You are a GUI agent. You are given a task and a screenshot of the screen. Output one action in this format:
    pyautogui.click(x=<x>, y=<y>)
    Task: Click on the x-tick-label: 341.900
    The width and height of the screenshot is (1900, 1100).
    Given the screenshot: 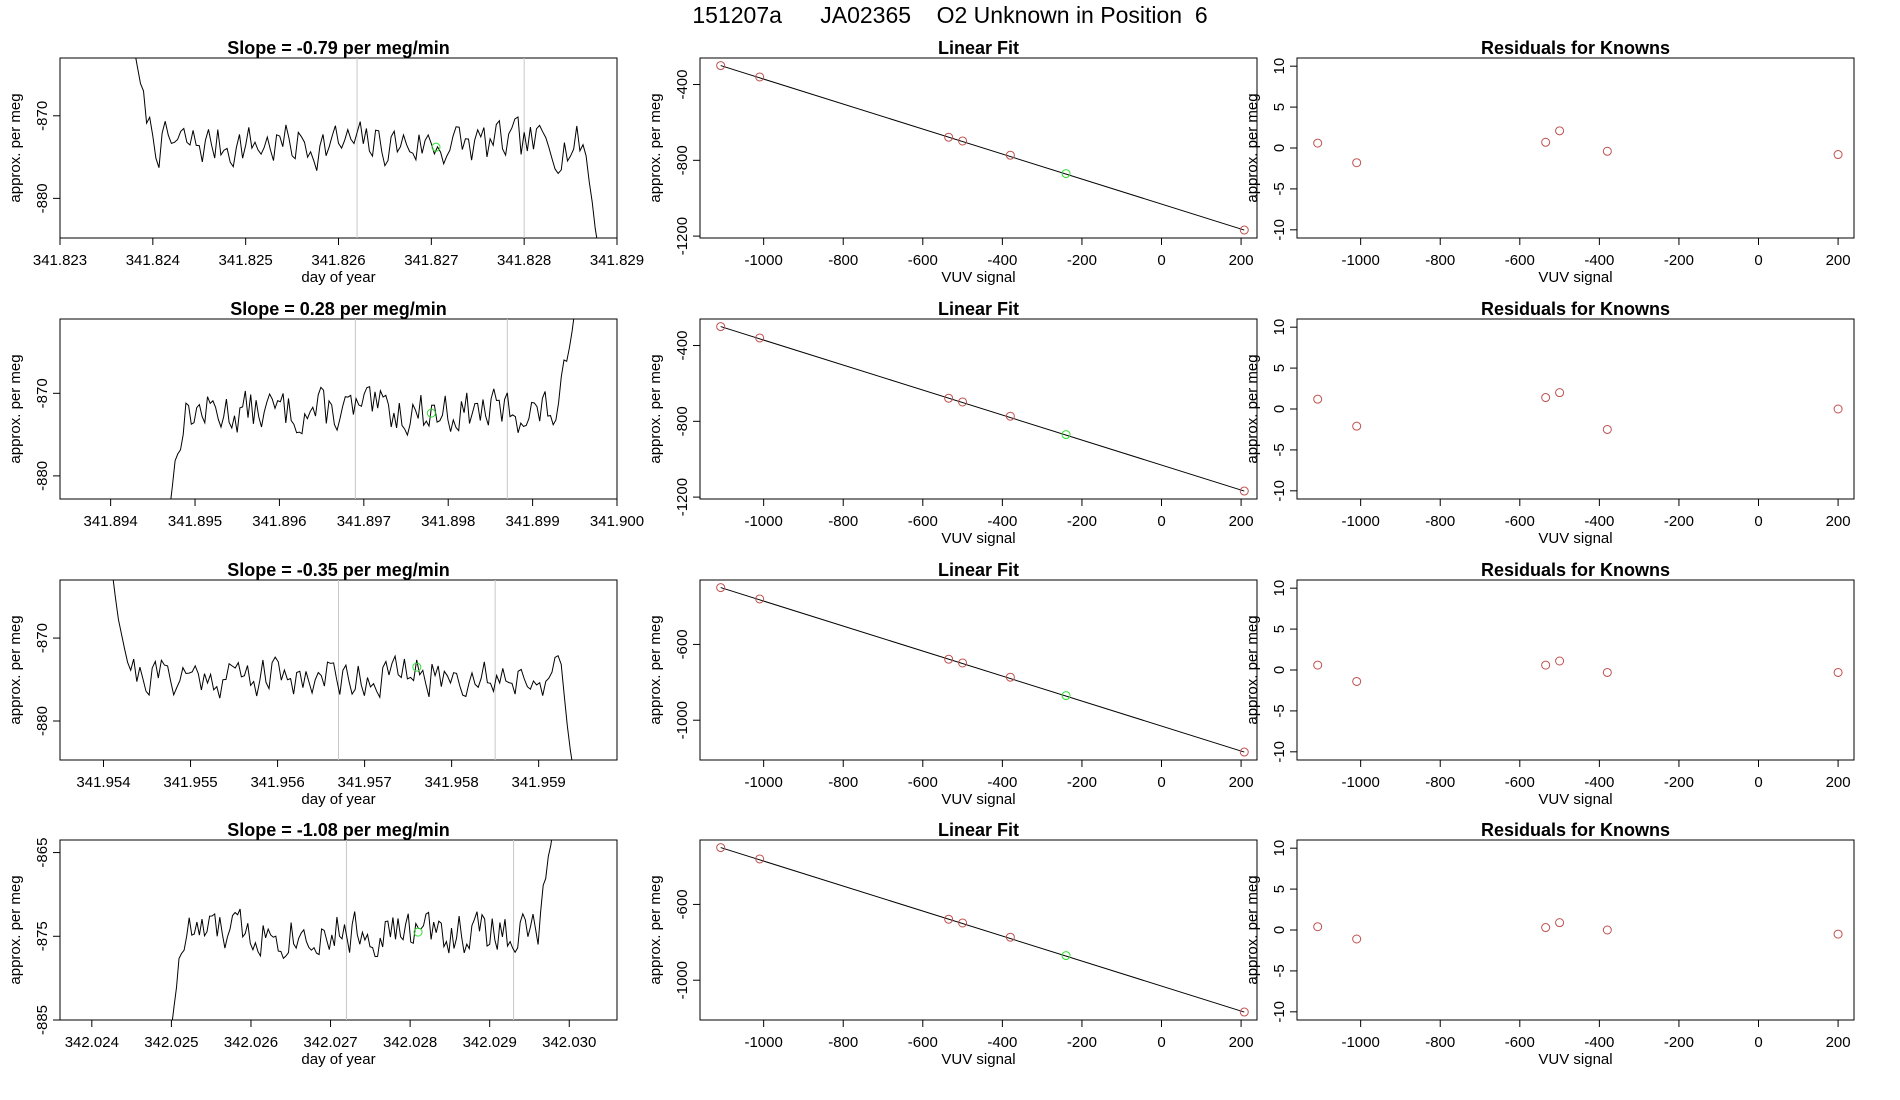 What is the action you would take?
    pyautogui.click(x=617, y=521)
    